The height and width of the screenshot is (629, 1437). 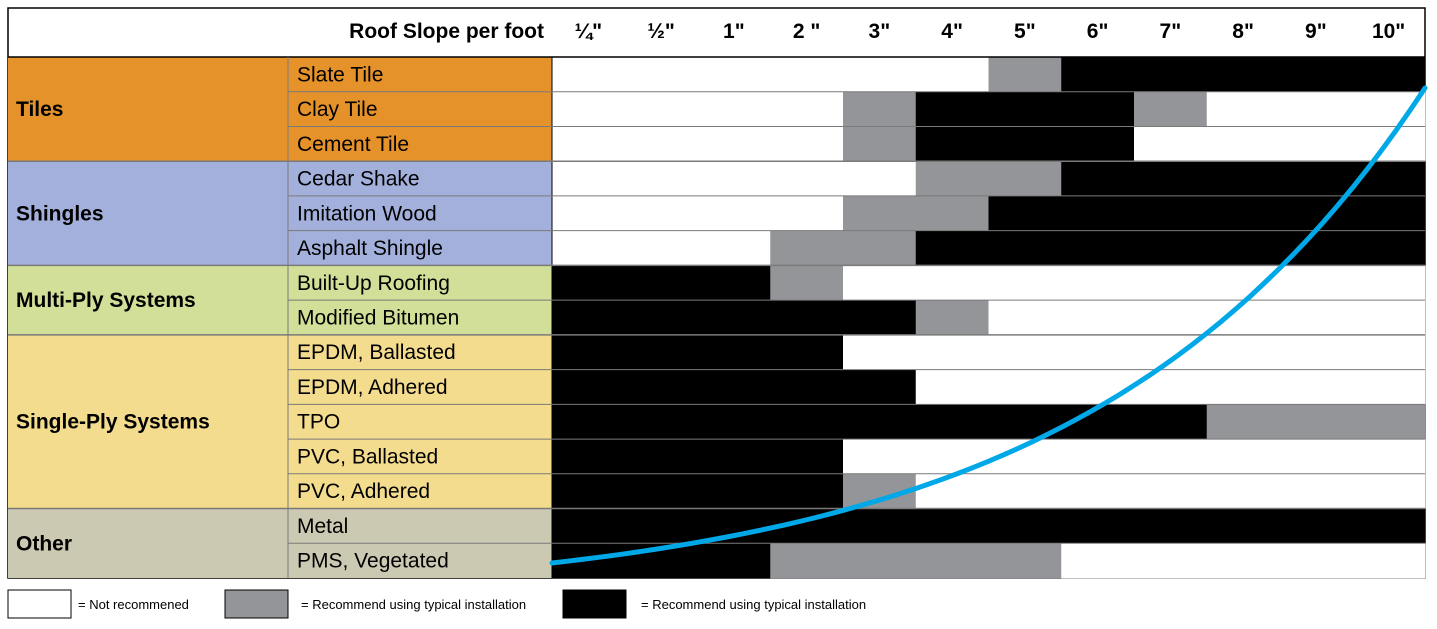 What do you see at coordinates (113, 422) in the screenshot?
I see `group-label-4: Single-Ply Systems` at bounding box center [113, 422].